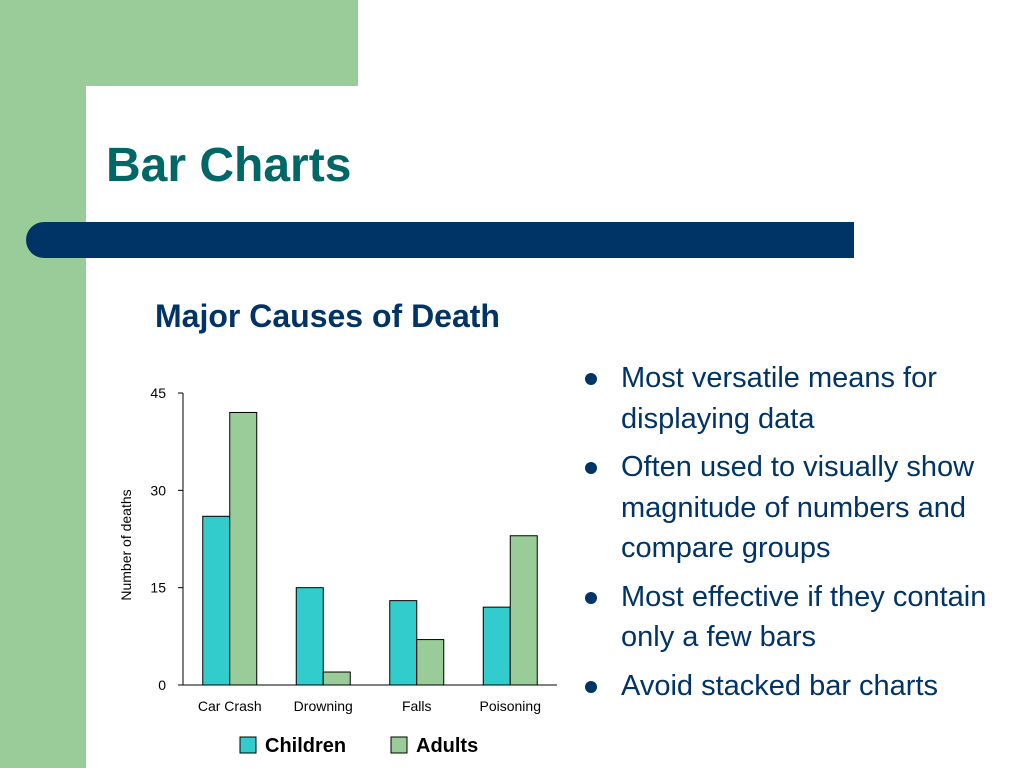 The image size is (1024, 768). I want to click on slide-title: Bar Charts, so click(229, 165).